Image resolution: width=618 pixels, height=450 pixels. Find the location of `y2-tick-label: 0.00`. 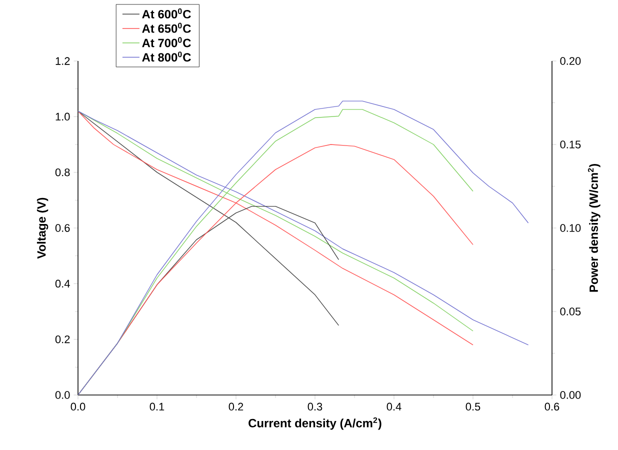

y2-tick-label: 0.00 is located at coordinates (570, 395).